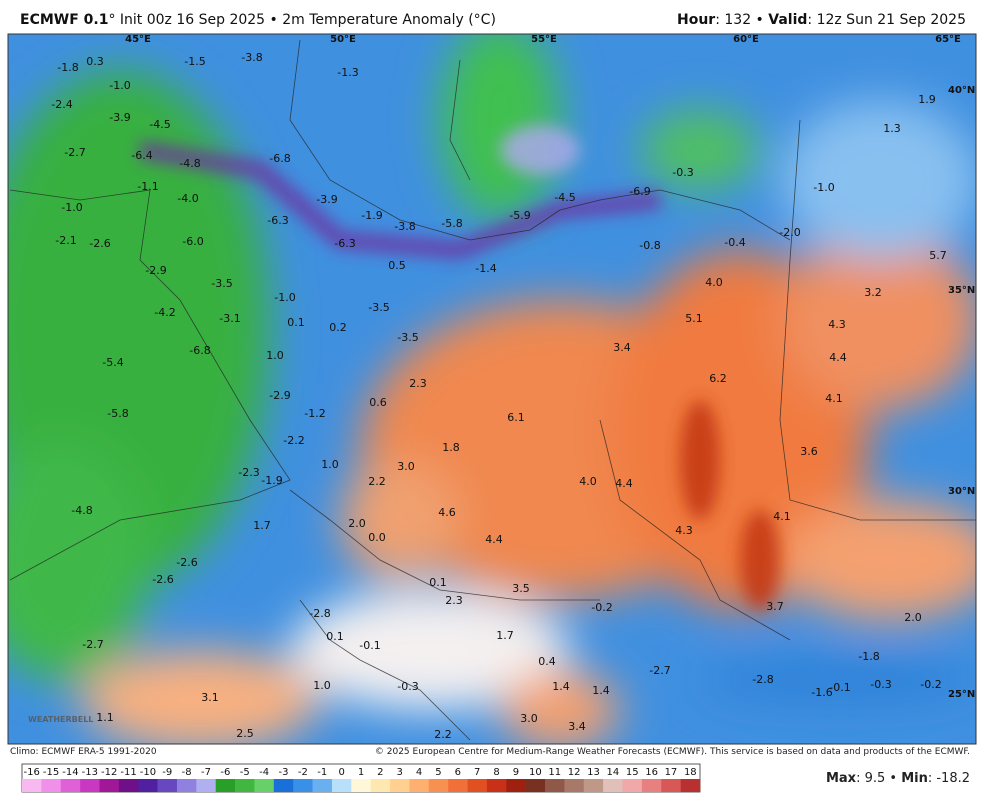  I want to click on anomaly-label: 4.1, so click(782, 516).